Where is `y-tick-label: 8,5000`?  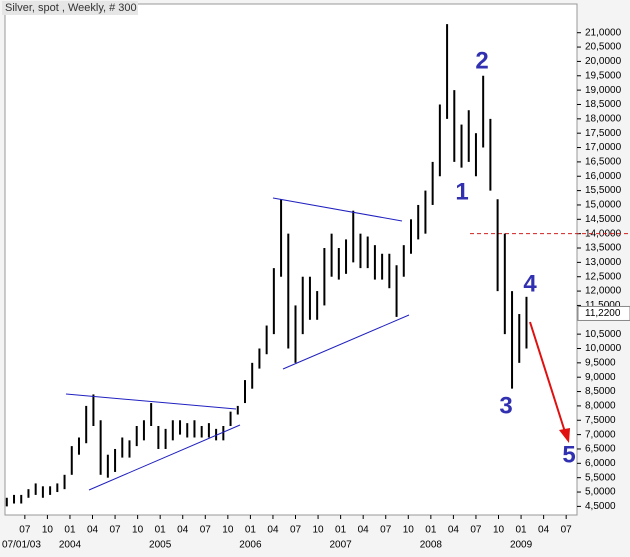 y-tick-label: 8,5000 is located at coordinates (600, 391).